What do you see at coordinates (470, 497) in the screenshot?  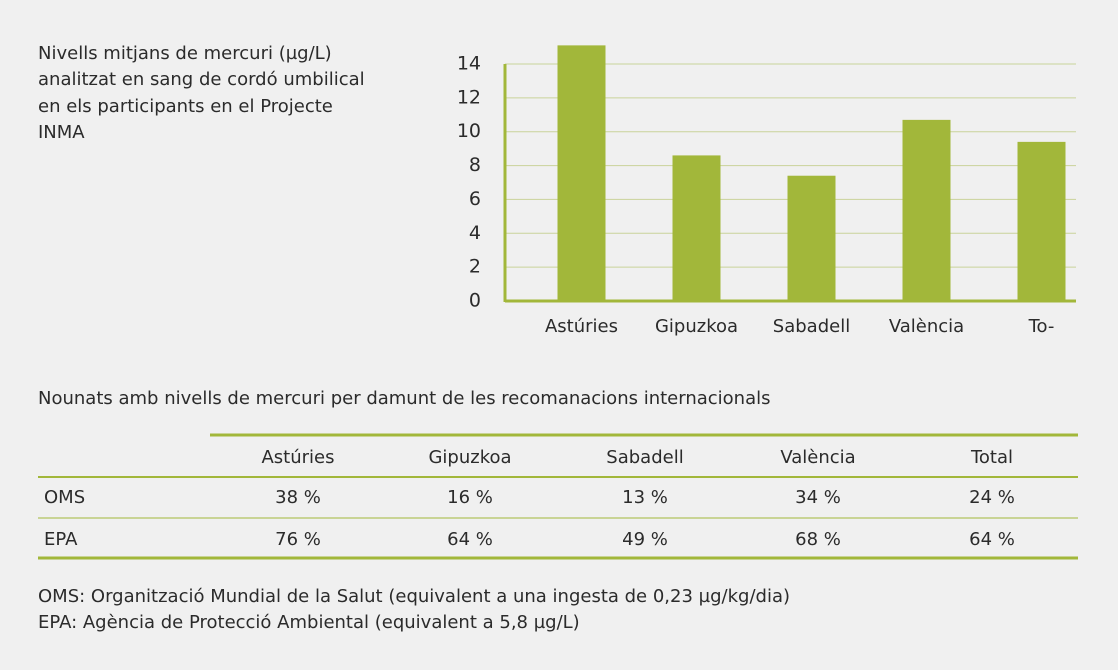 I see `table-cell: 16 %` at bounding box center [470, 497].